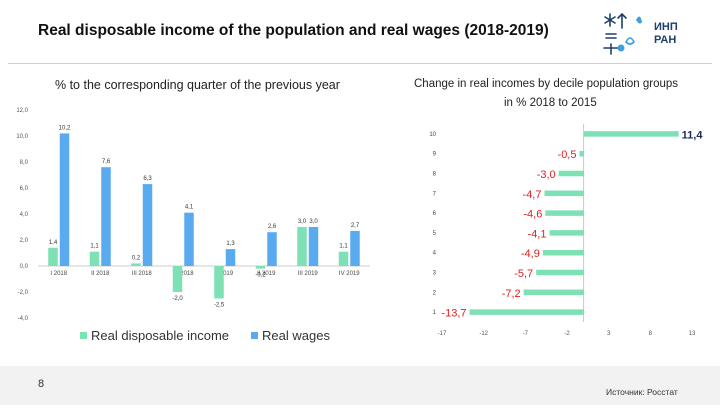 This screenshot has height=405, width=720. Describe the element at coordinates (24, 241) in the screenshot. I see `y-tick-label: 2,0` at that location.